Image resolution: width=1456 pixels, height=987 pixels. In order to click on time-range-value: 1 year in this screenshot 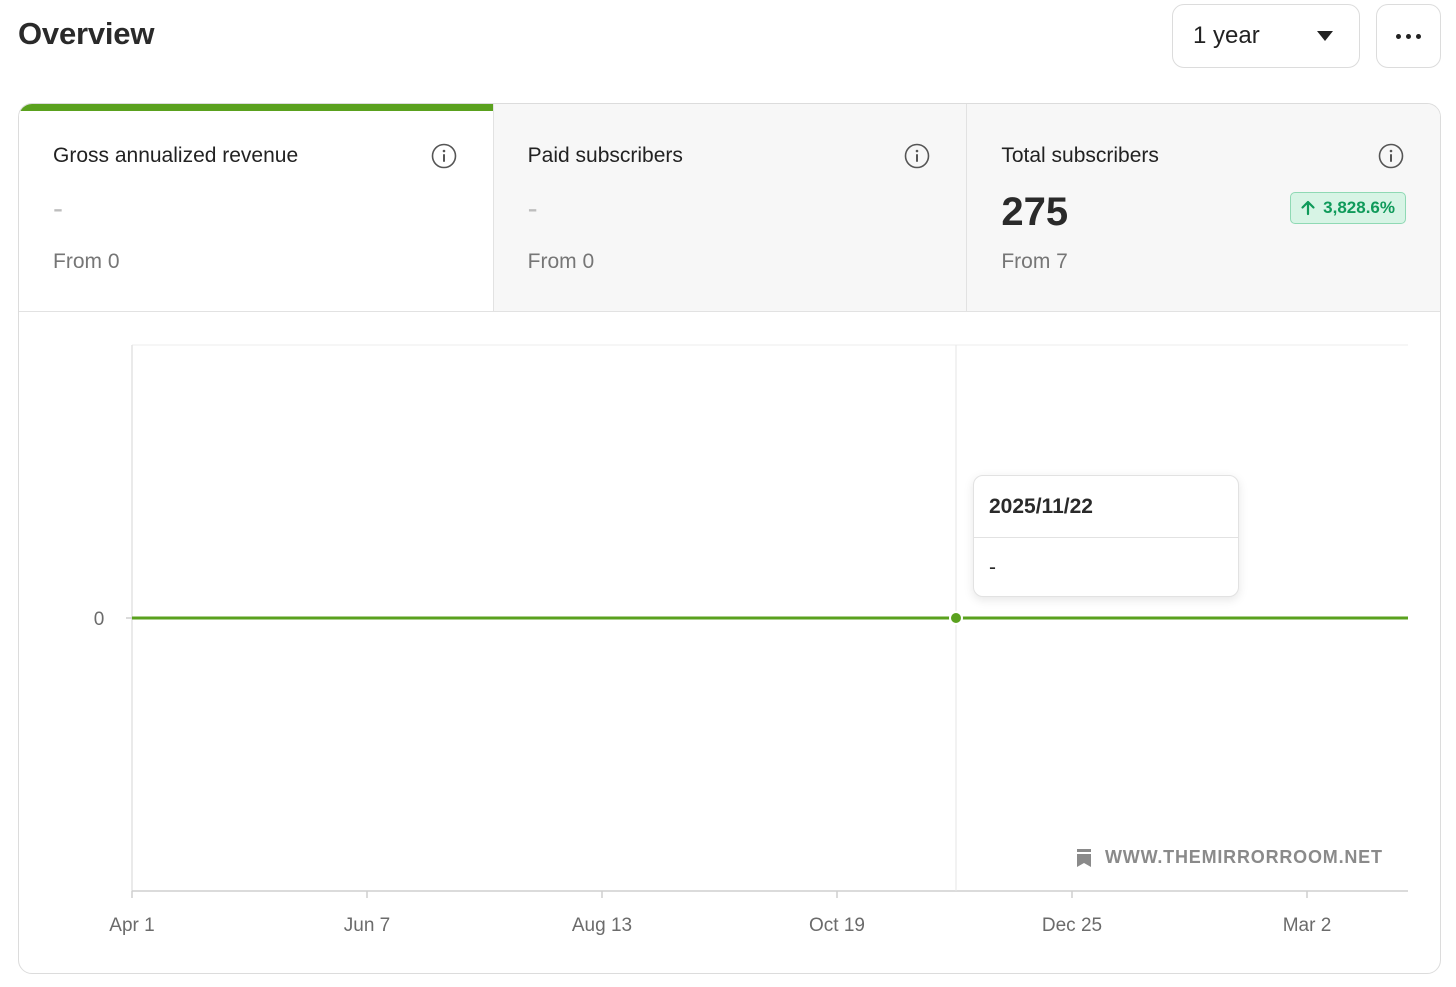, I will do `click(1226, 35)`.